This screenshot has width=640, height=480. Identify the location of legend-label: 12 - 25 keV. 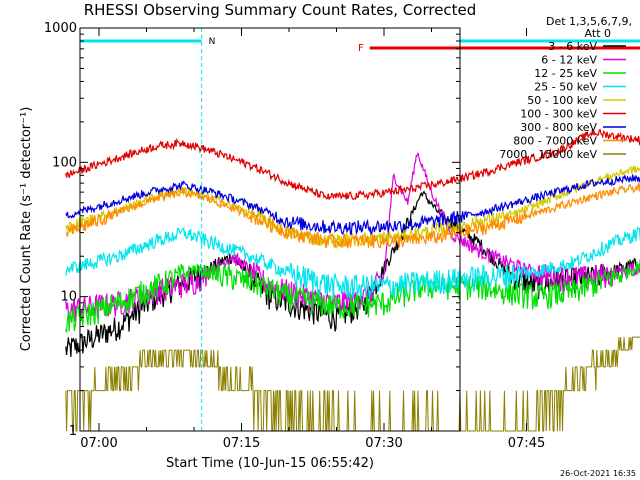
(565, 73).